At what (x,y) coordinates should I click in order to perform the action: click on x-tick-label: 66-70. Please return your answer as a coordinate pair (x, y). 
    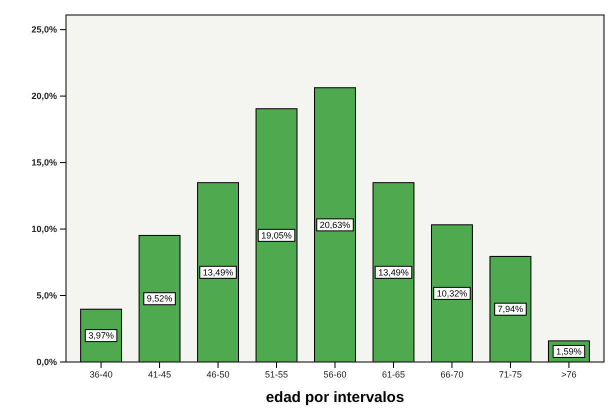
    Looking at the image, I should click on (452, 374).